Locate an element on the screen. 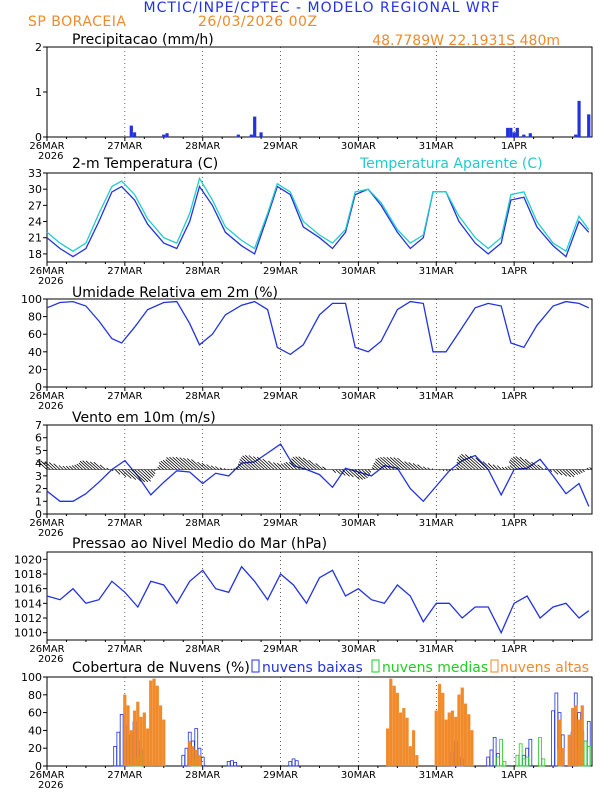 The height and width of the screenshot is (792, 612). precip-xtick-label: 27MAR is located at coordinates (124, 146).